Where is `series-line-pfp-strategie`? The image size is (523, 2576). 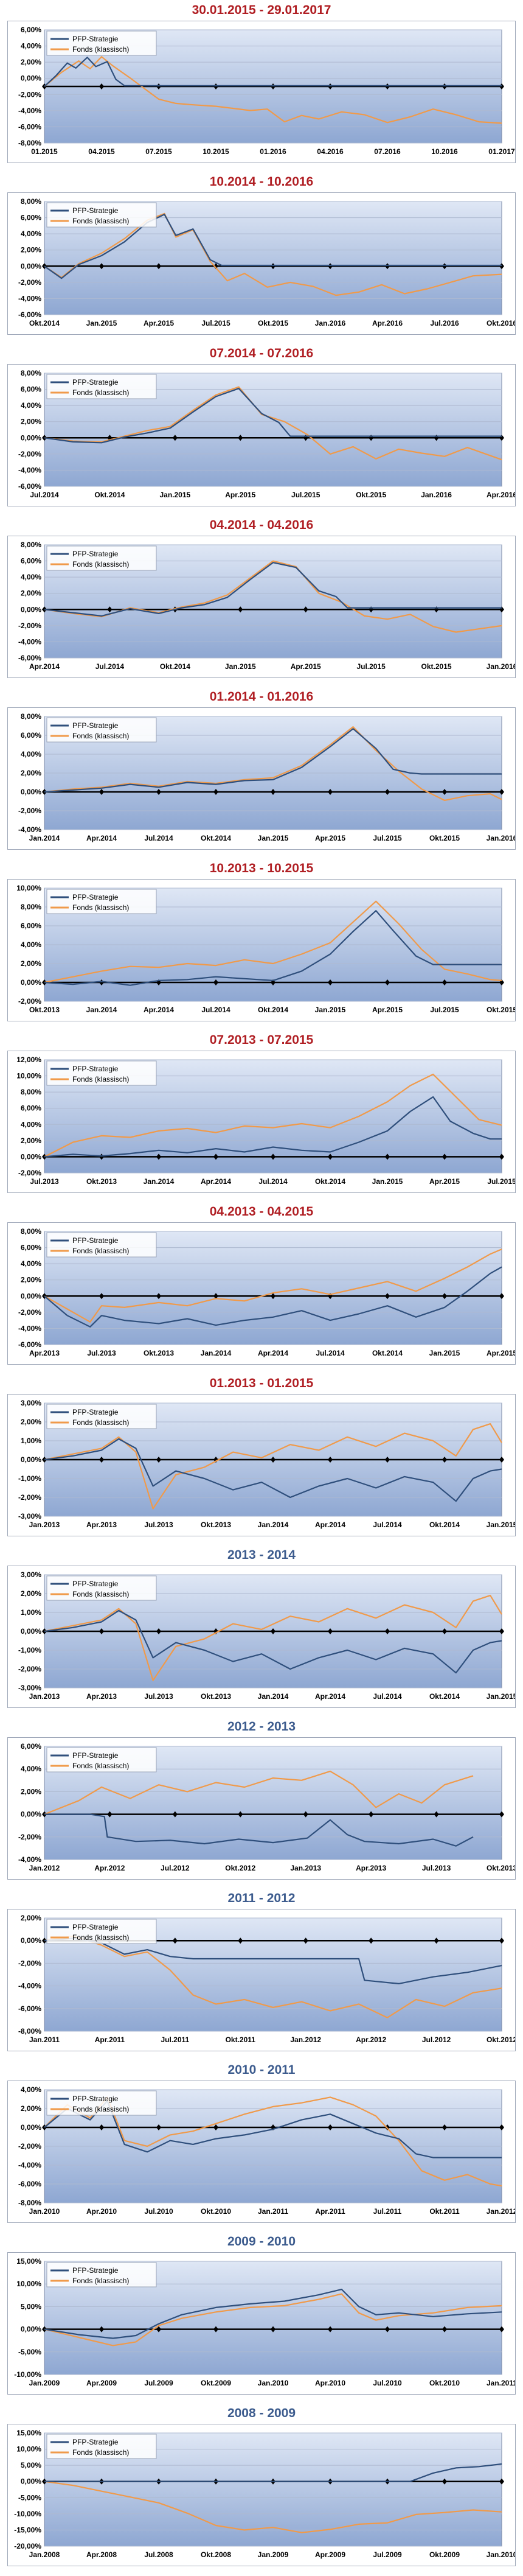 series-line-pfp-strategie is located at coordinates (273, 1470).